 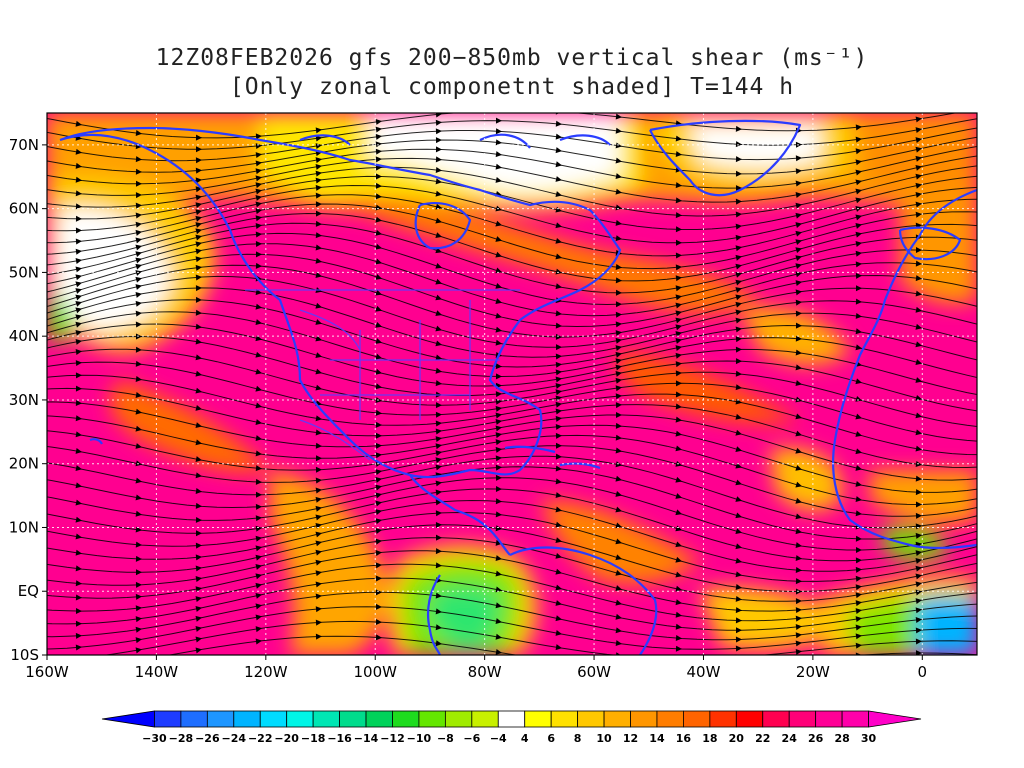 I want to click on lon-tick-label: 140W, so click(x=157, y=672).